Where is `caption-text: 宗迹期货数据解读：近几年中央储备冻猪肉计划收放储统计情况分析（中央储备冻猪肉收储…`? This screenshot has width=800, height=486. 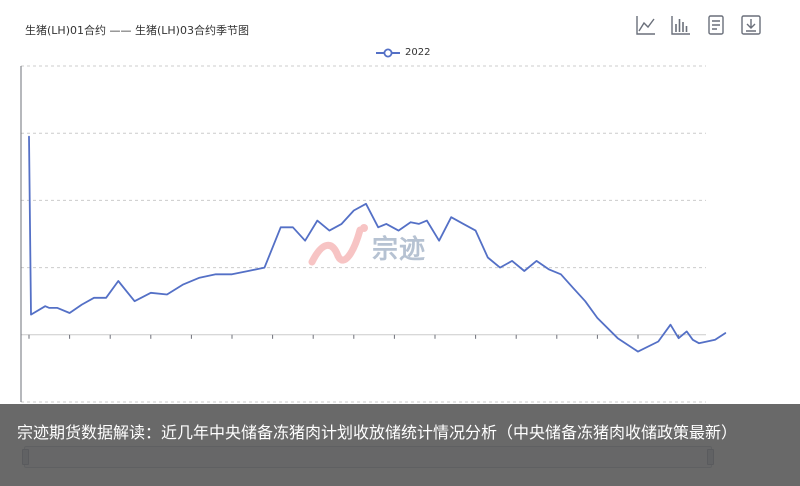
caption-text: 宗迹期货数据解读：近几年中央储备冻猪肉计划收放储统计情况分析（中央储备冻猪肉收储… is located at coordinates (377, 432).